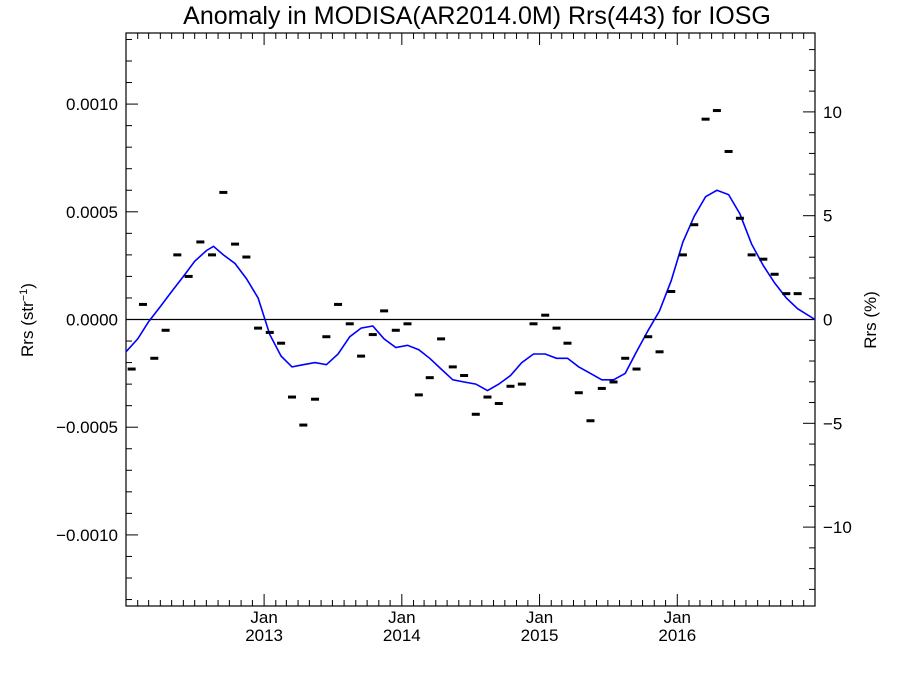  I want to click on left-tick-label: −0.0010, so click(87, 535).